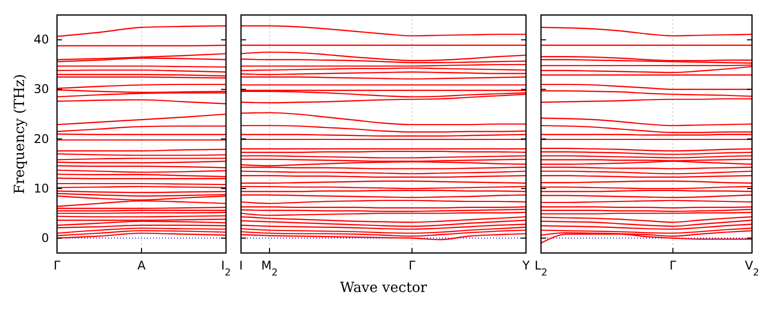 The height and width of the screenshot is (310, 775). Describe the element at coordinates (541, 268) in the screenshot. I see `x-tick-label: L$_{2}$` at that location.